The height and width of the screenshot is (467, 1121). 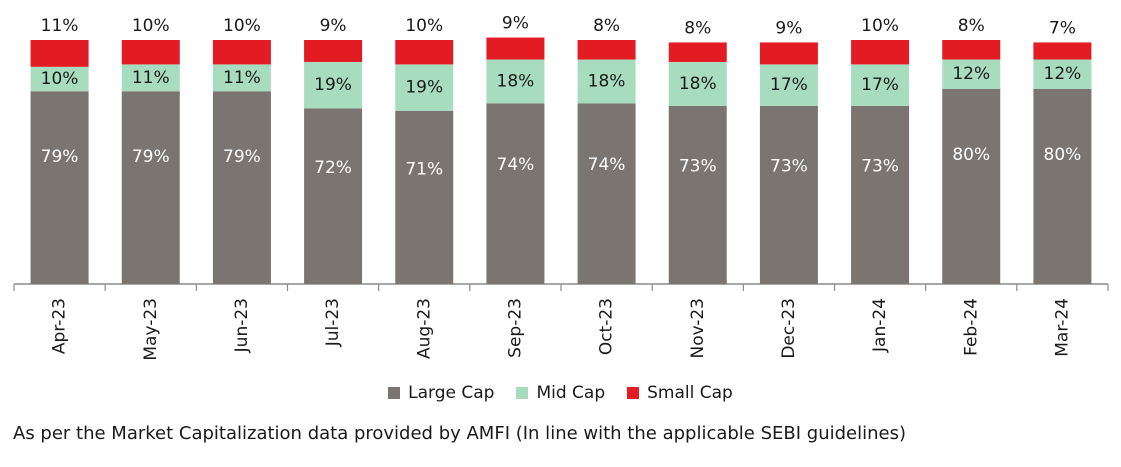 What do you see at coordinates (242, 325) in the screenshot?
I see `x-tick-label: Jun-23` at bounding box center [242, 325].